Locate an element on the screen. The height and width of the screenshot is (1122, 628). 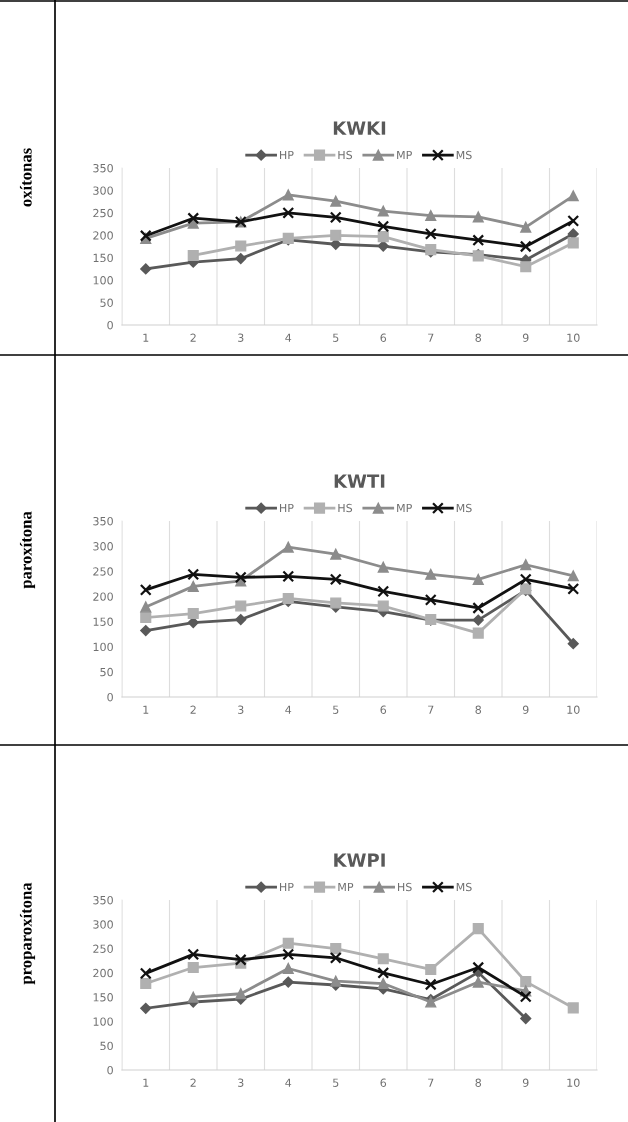
chart-title: KWKI is located at coordinates (359, 128).